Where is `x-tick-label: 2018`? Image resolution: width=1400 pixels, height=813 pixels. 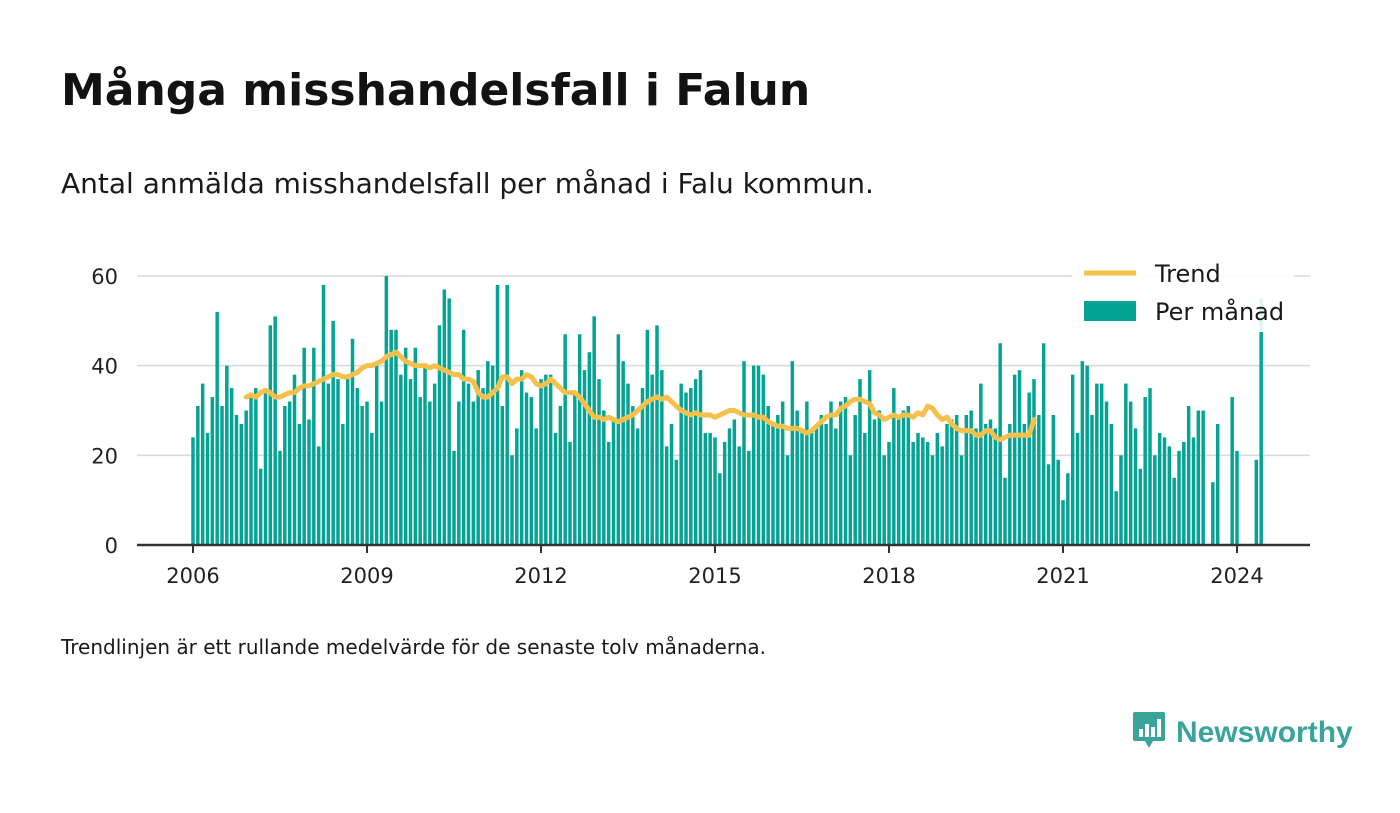 x-tick-label: 2018 is located at coordinates (888, 576).